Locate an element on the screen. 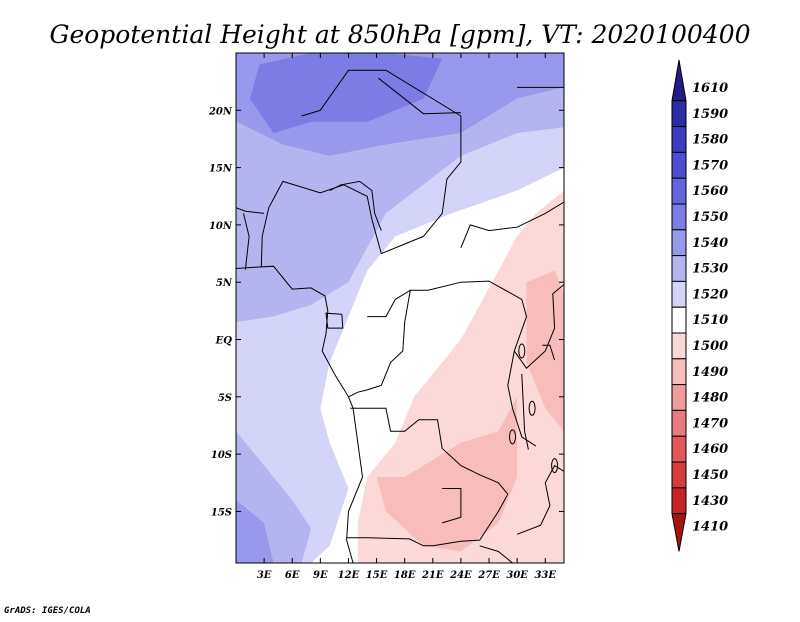 This screenshot has width=800, height=622. y-tick-label: EQ is located at coordinates (224, 341).